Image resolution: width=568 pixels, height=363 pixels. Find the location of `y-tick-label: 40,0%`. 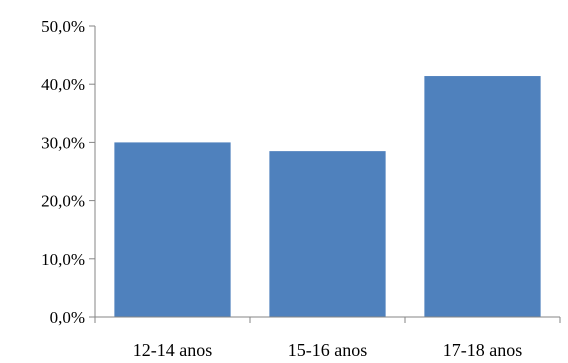

y-tick-label: 40,0% is located at coordinates (63, 84).